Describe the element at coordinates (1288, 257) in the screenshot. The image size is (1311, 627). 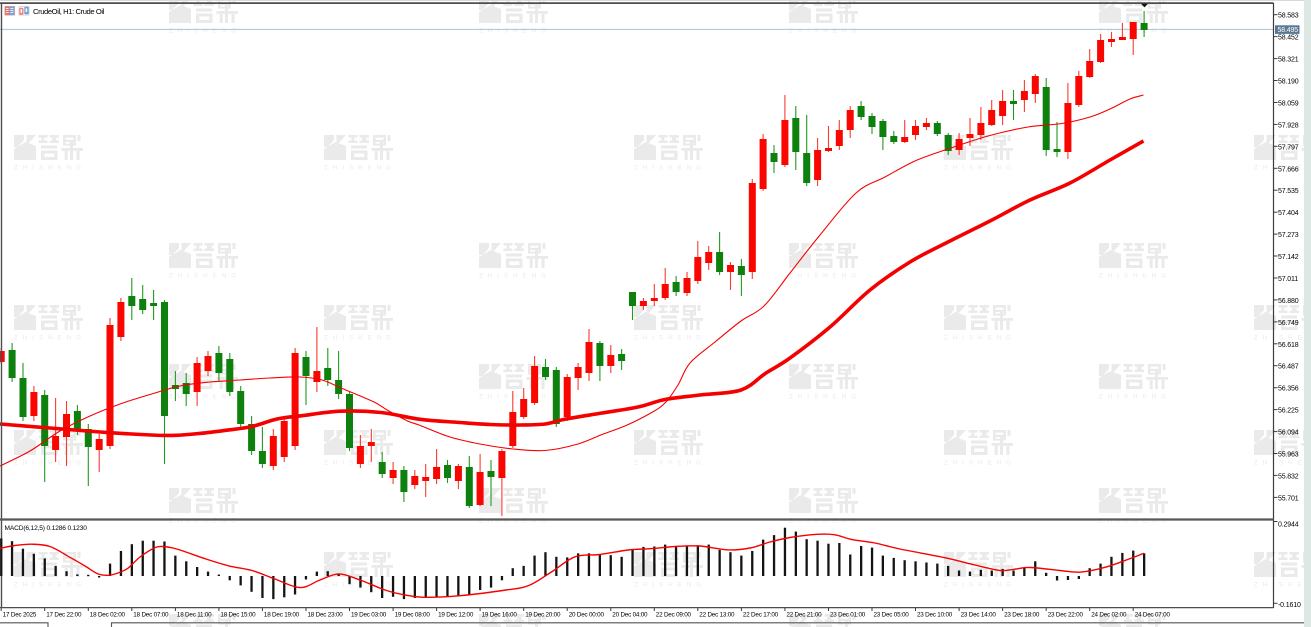
I see `svg-text: 57.142` at that location.